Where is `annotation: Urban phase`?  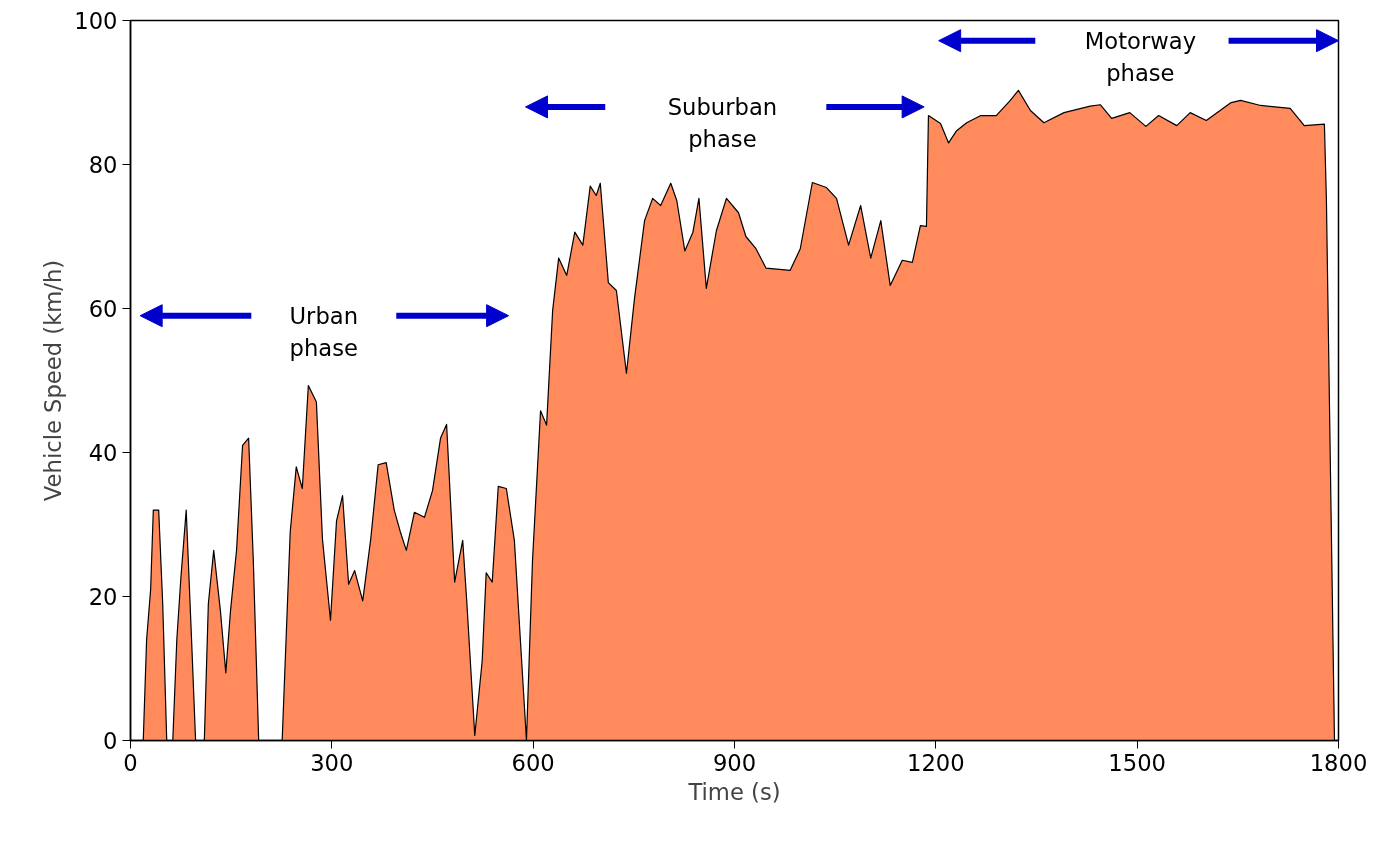 annotation: Urban phase is located at coordinates (324, 332).